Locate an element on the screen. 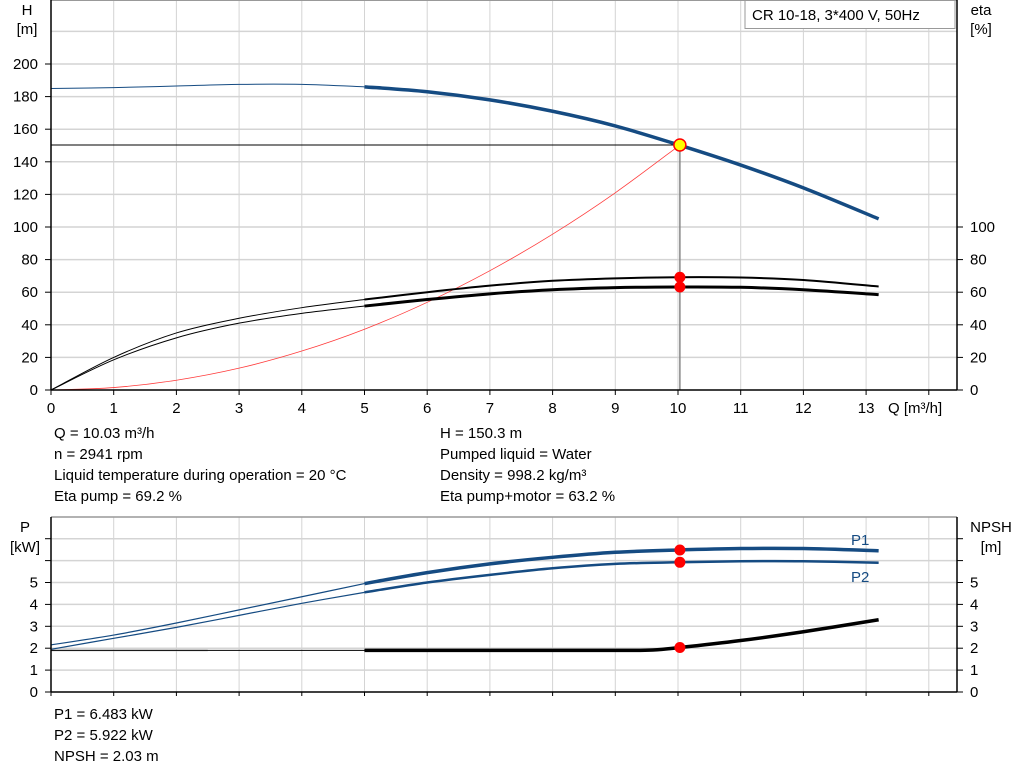 Image resolution: width=1024 pixels, height=781 pixels. x-tick-label: 0 is located at coordinates (51, 408).